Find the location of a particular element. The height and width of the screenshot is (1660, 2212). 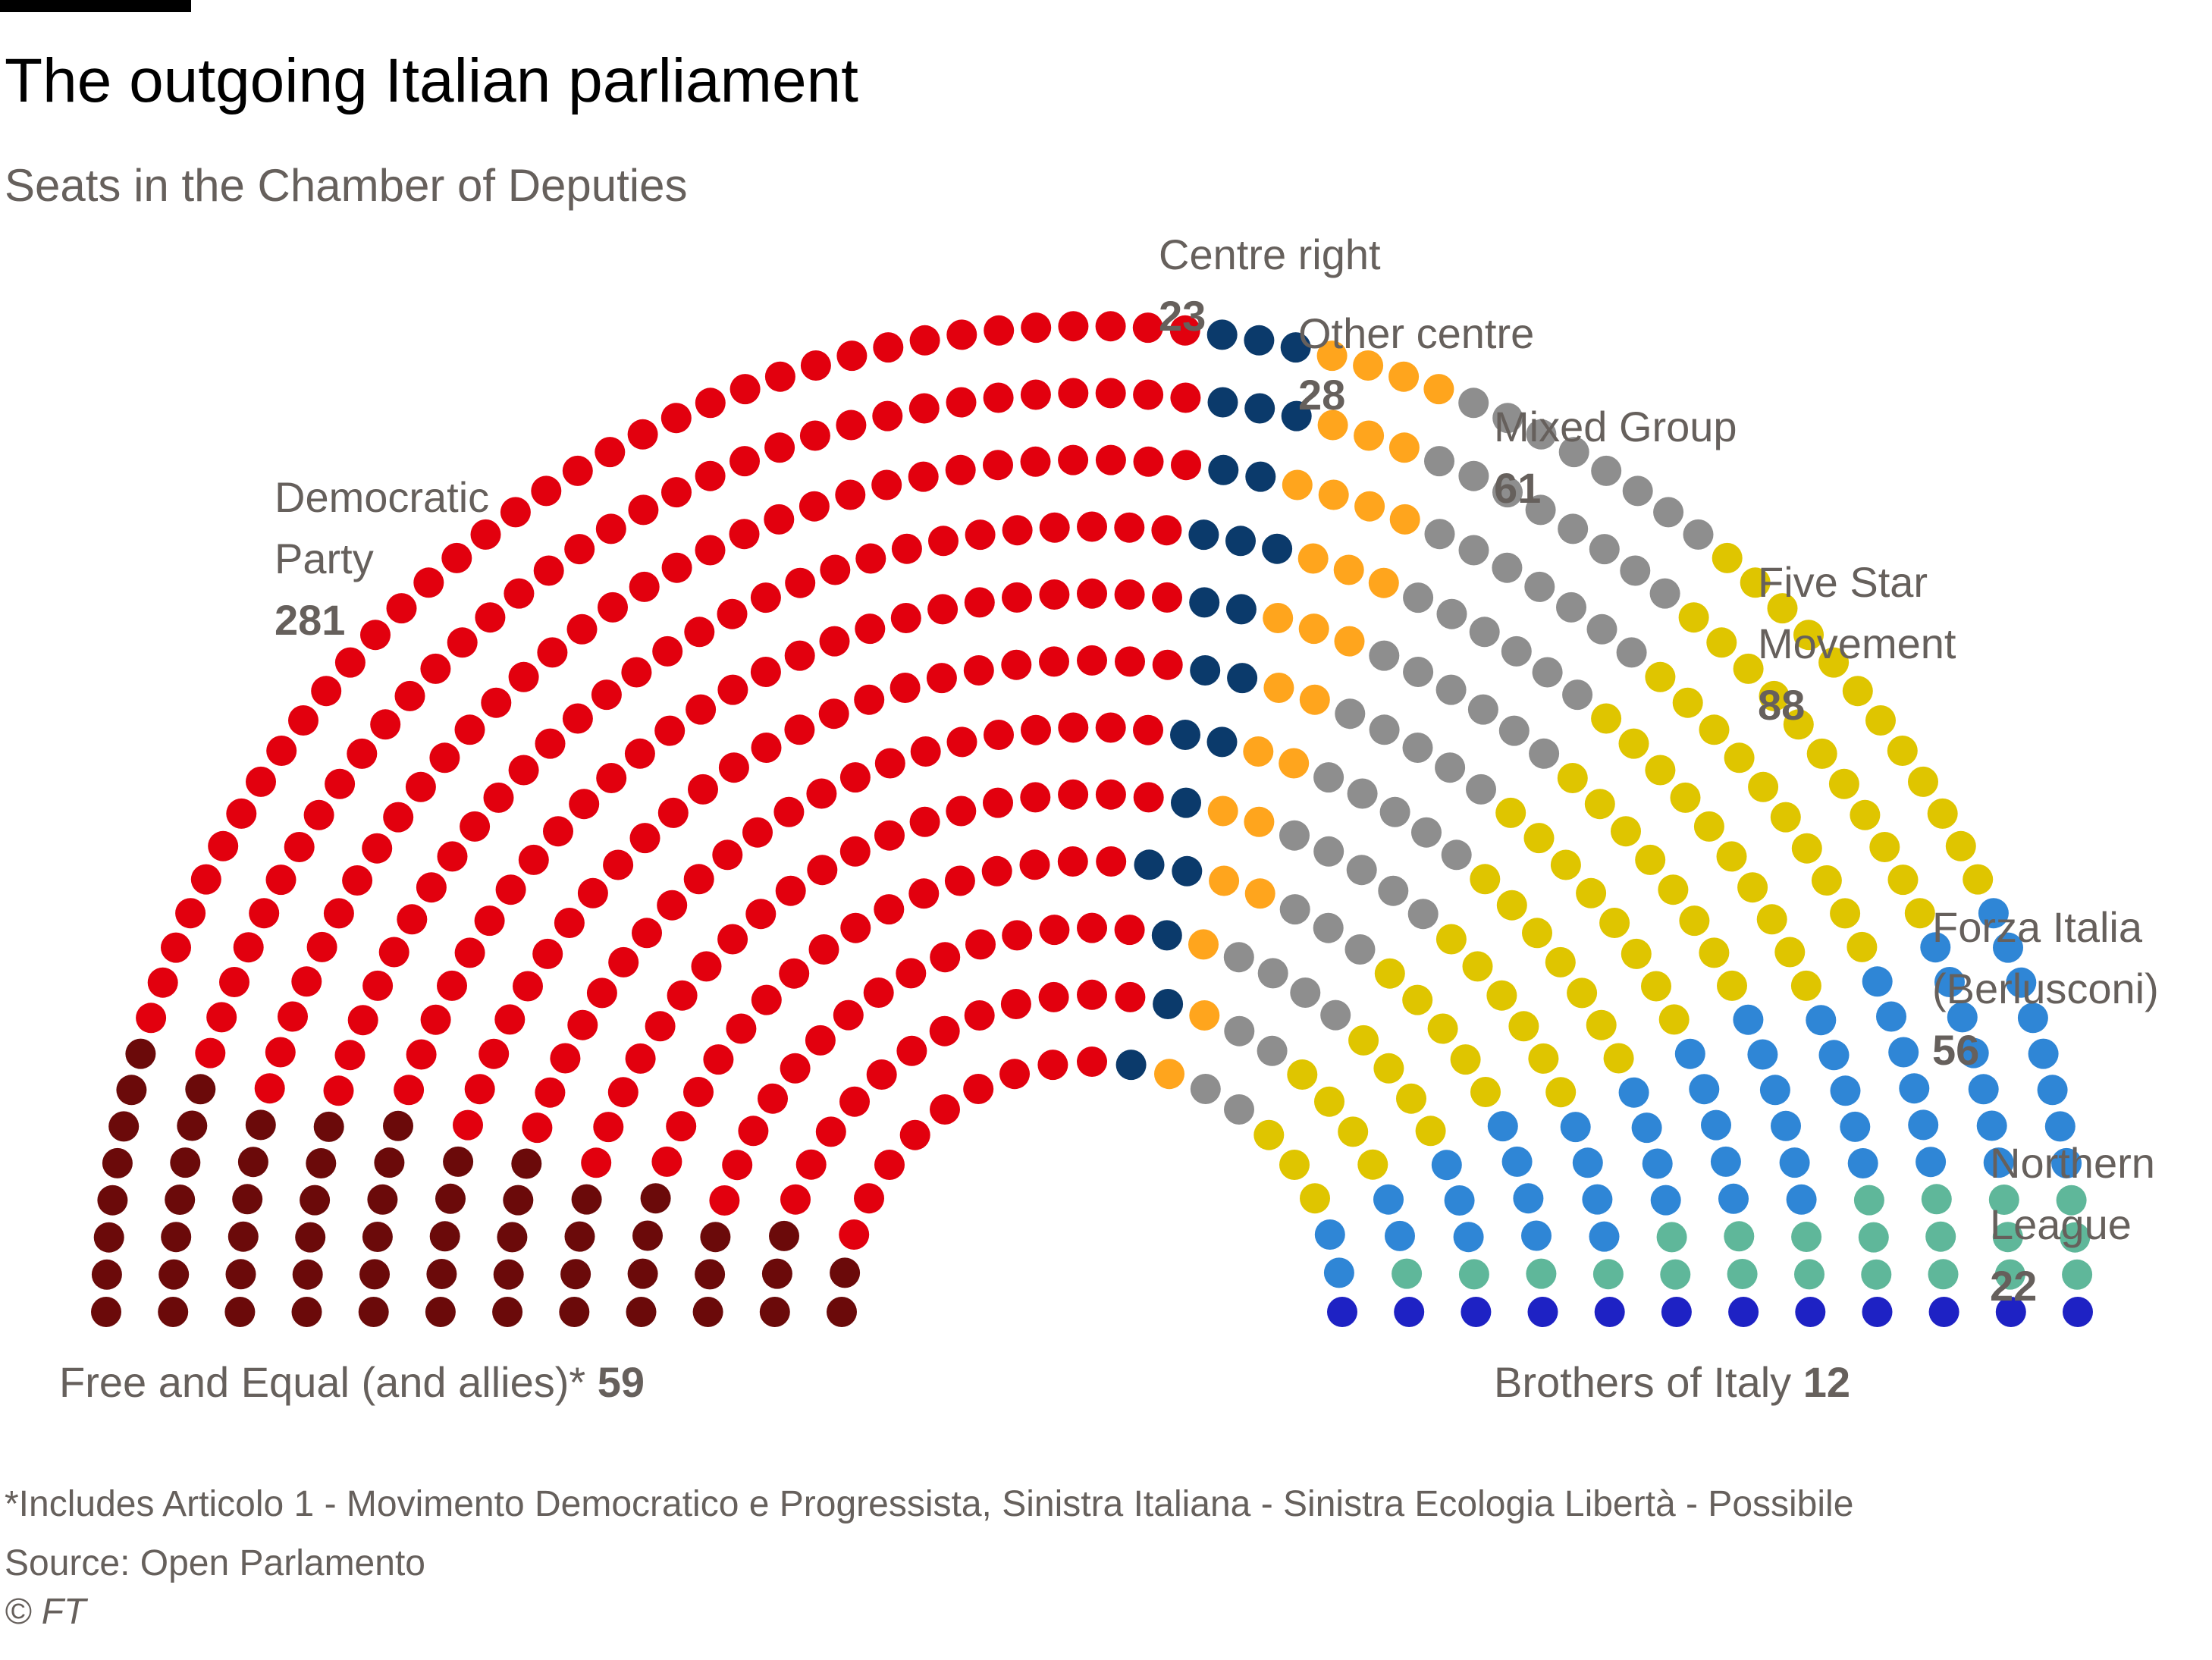

label-five-star-line1: Five Star is located at coordinates (1843, 582).